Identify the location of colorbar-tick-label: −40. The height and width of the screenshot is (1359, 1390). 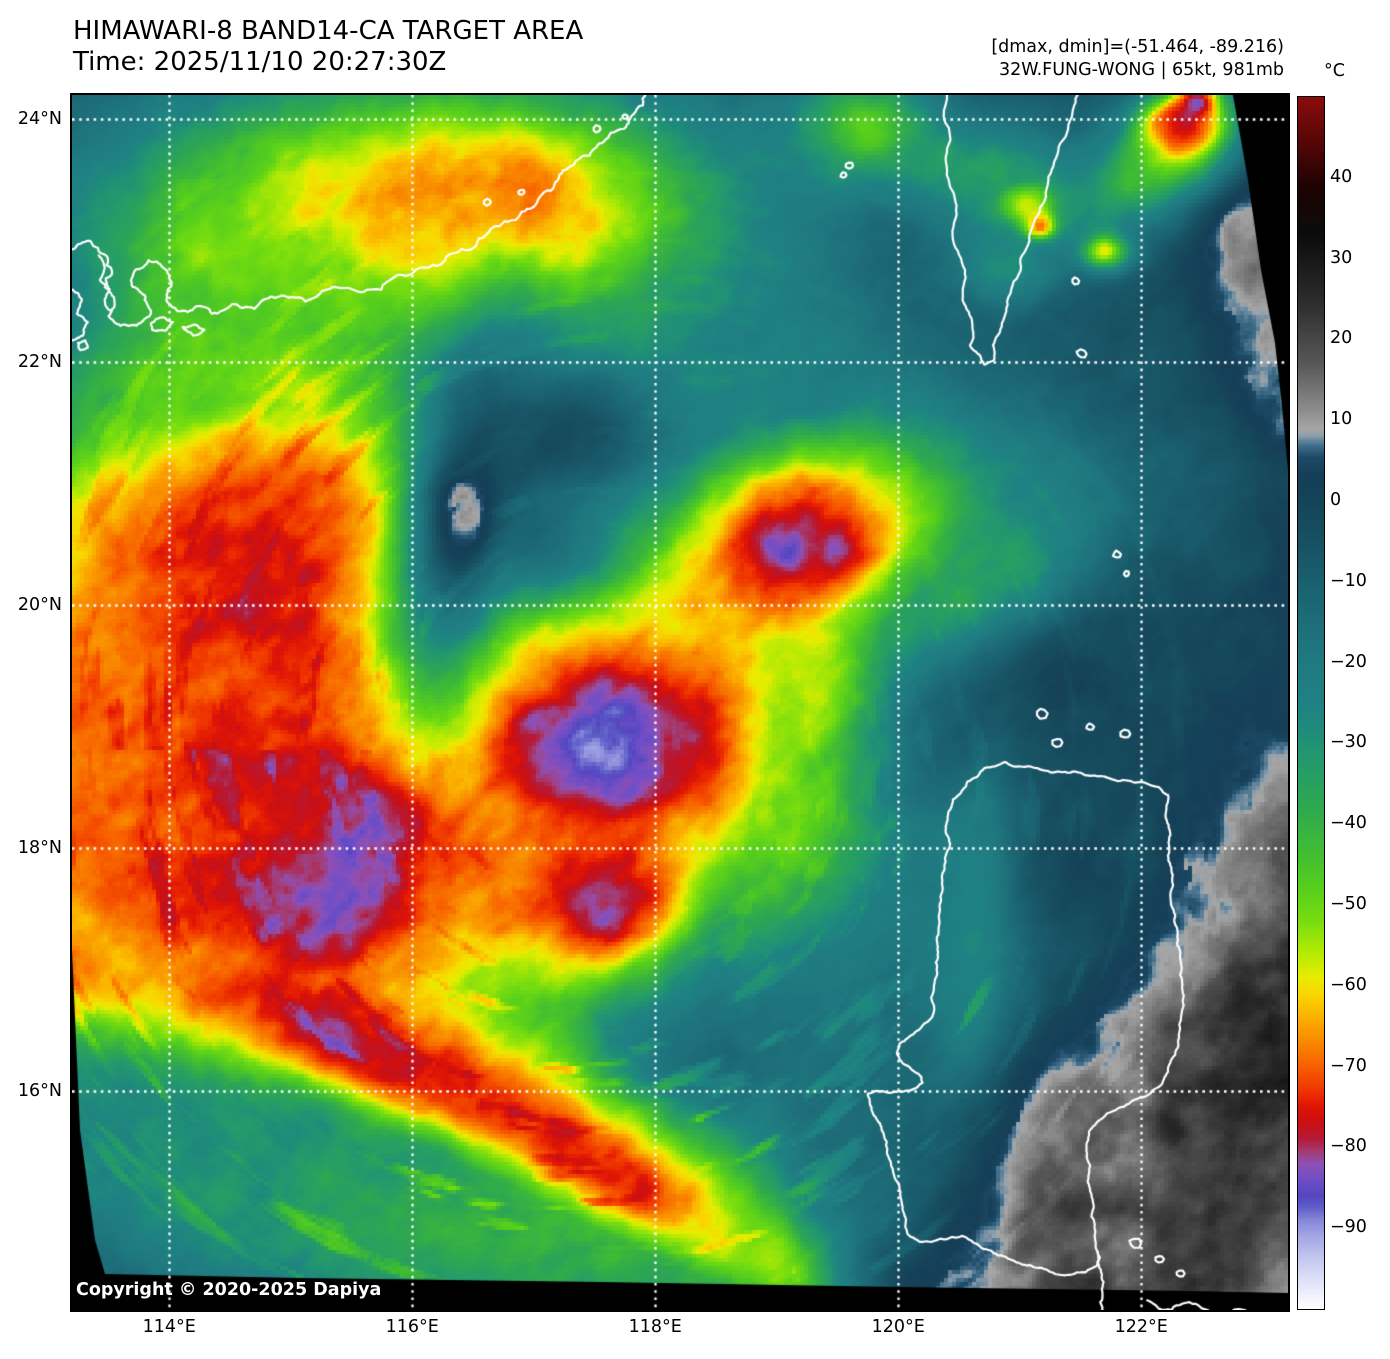
(1348, 823).